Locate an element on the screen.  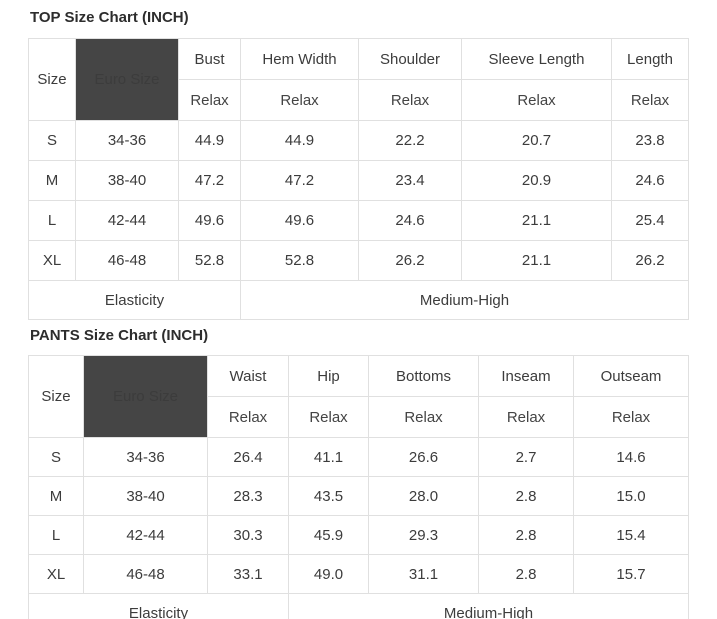
top-elasticity-row: Elasticity Medium-High is located at coordinates (358, 300).